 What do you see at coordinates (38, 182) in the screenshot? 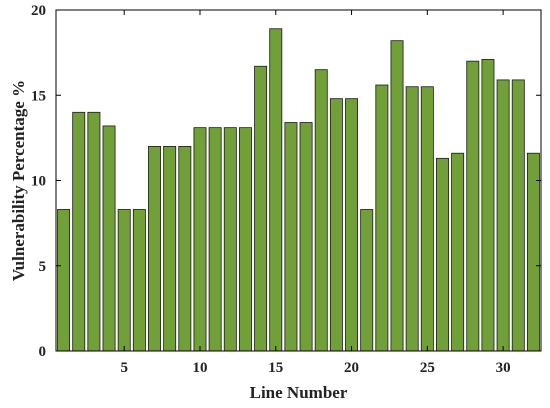
I see `y-tick-label: 10` at bounding box center [38, 182].